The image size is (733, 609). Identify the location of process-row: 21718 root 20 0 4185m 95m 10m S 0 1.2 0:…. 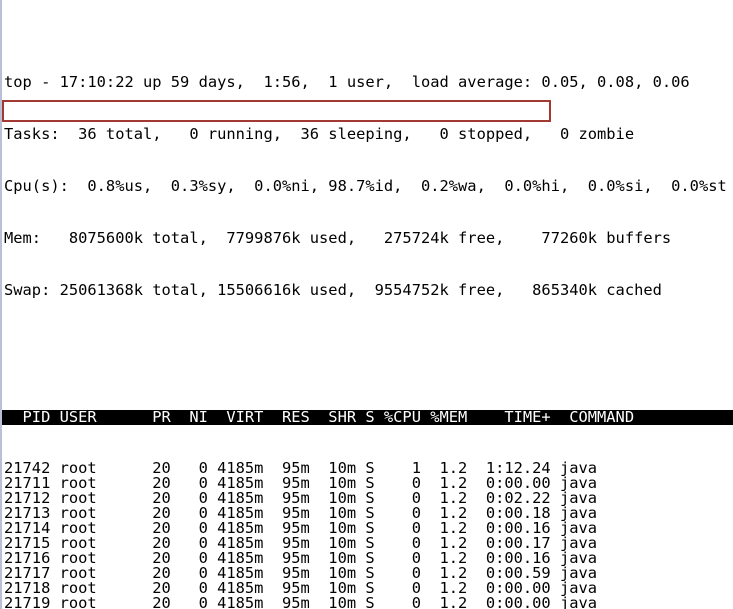
(301, 588).